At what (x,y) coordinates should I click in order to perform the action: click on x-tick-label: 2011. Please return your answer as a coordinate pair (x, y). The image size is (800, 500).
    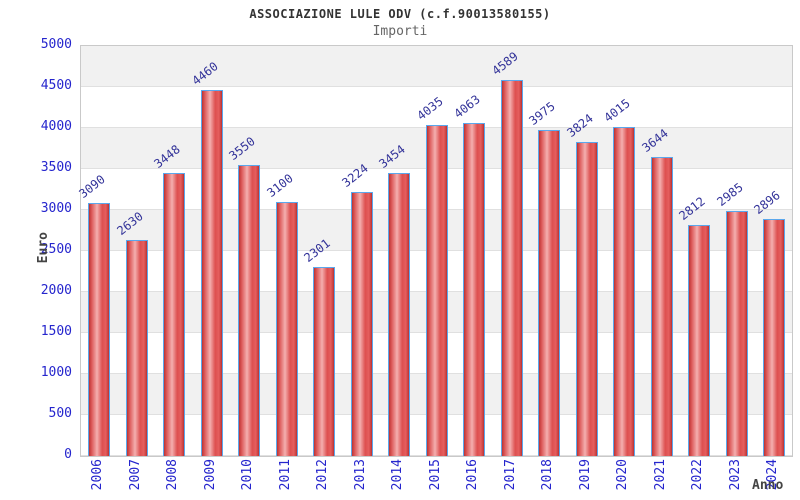
    Looking at the image, I should click on (285, 475).